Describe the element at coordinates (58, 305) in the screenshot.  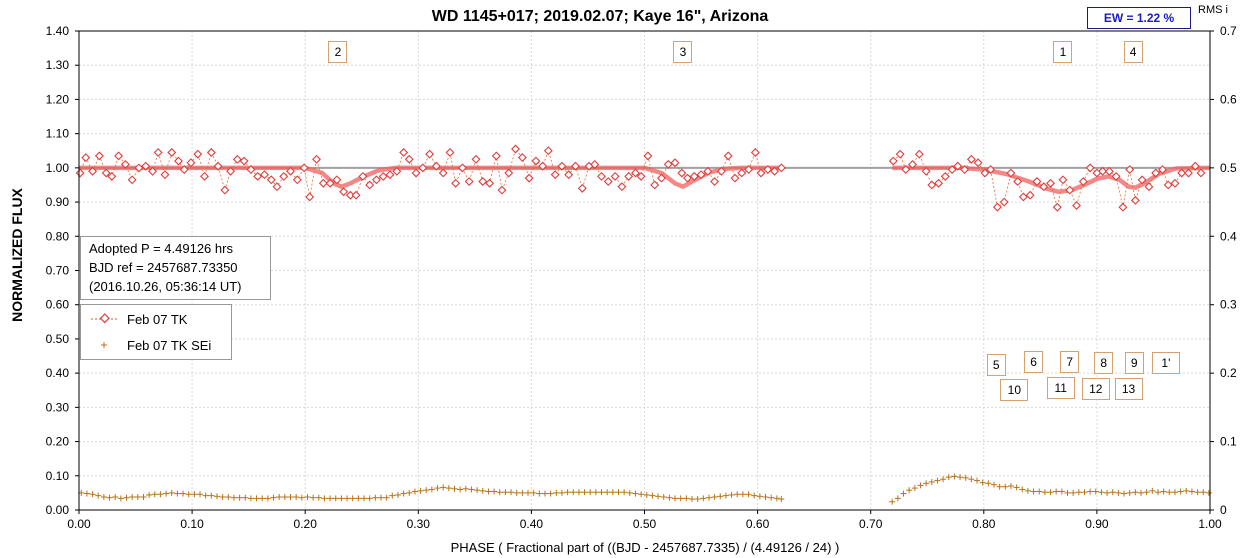
I see `y-tick-label: 0.60` at that location.